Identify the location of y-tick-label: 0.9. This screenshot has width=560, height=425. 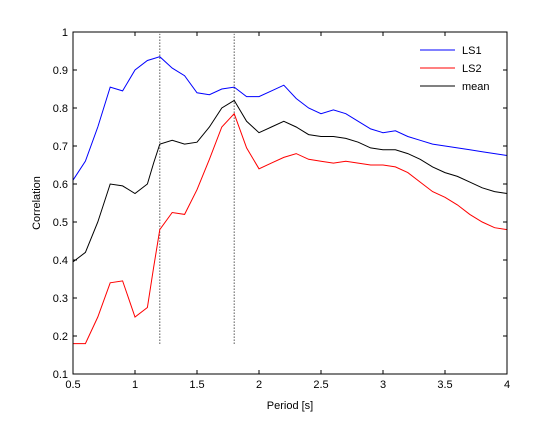
(60, 71).